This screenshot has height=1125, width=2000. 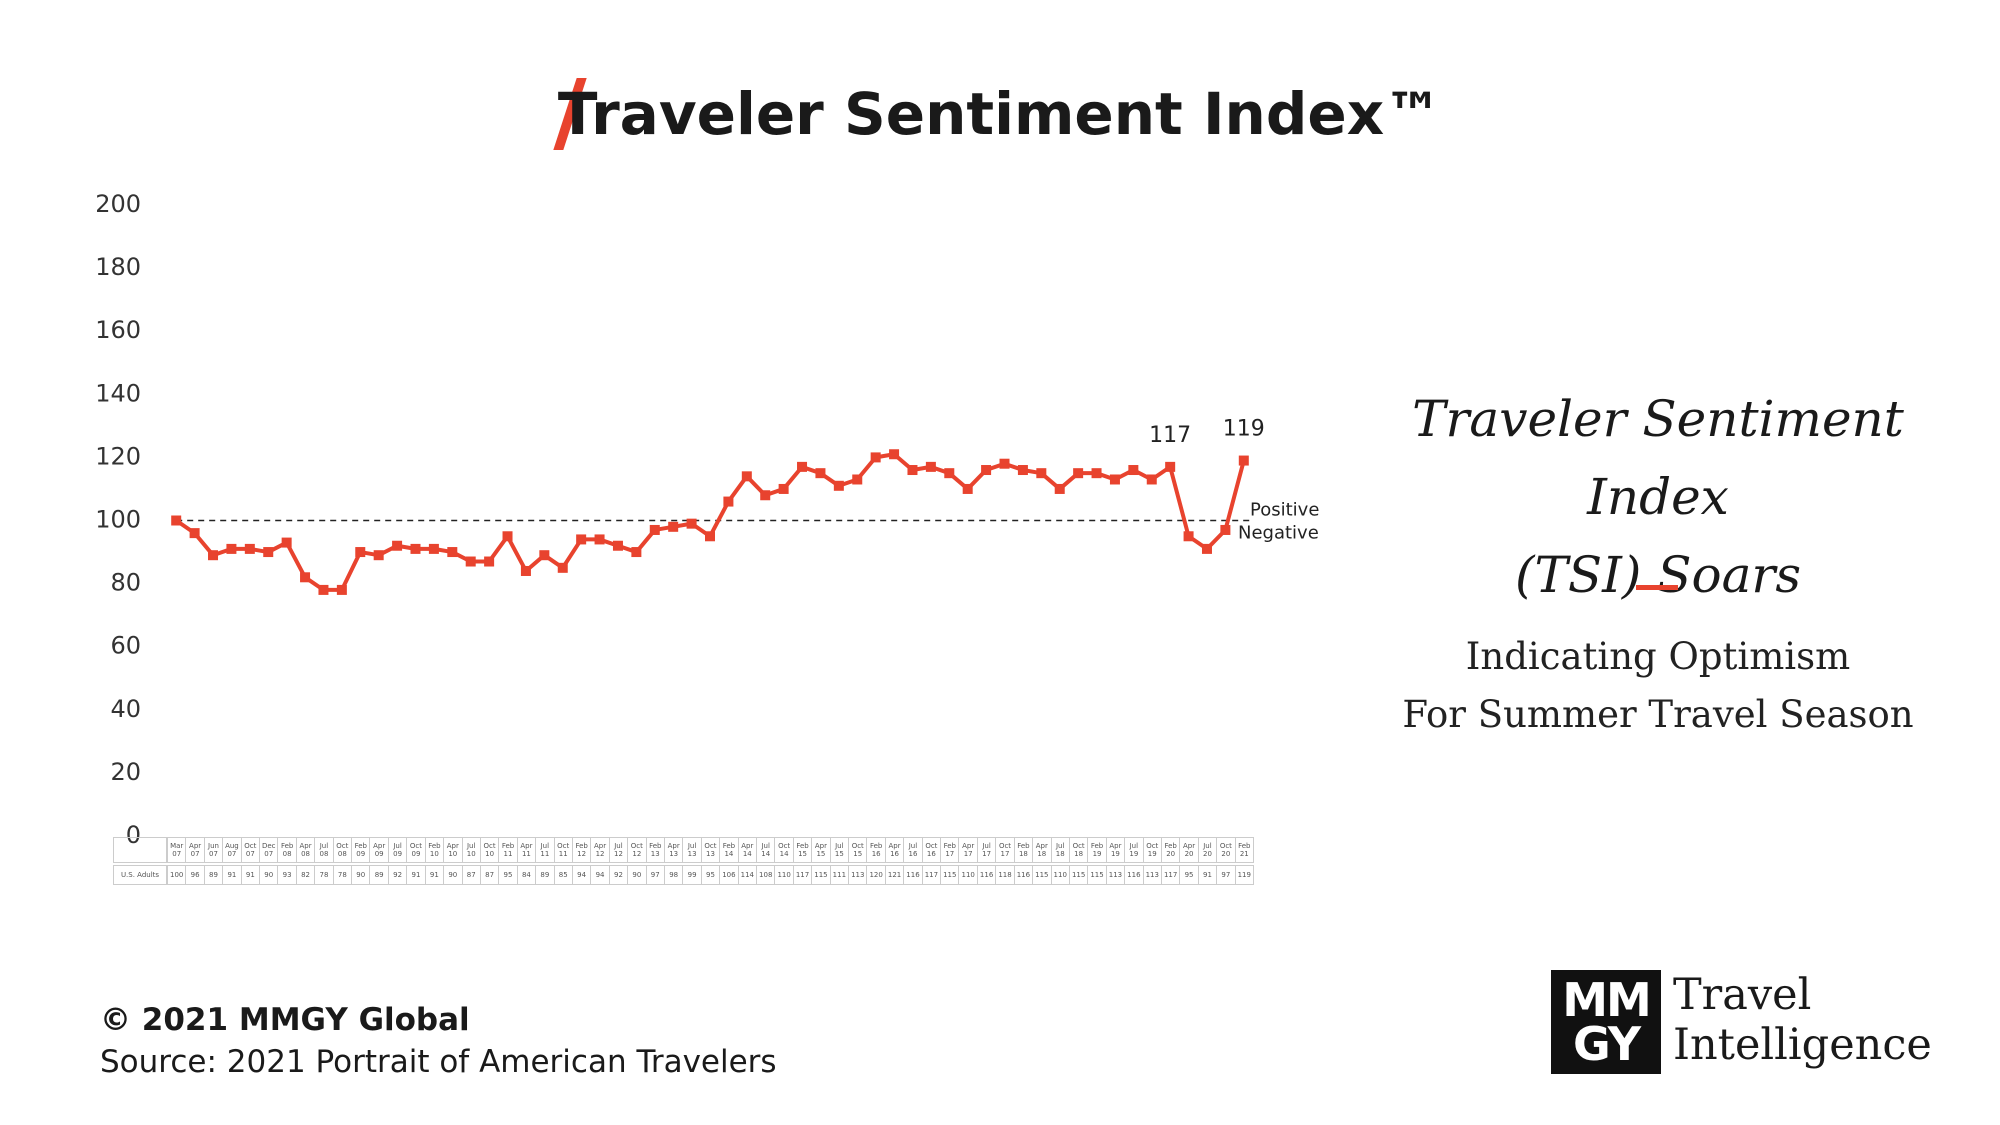 I want to click on copyright: © 2021 MMGY Global, so click(x=285, y=1020).